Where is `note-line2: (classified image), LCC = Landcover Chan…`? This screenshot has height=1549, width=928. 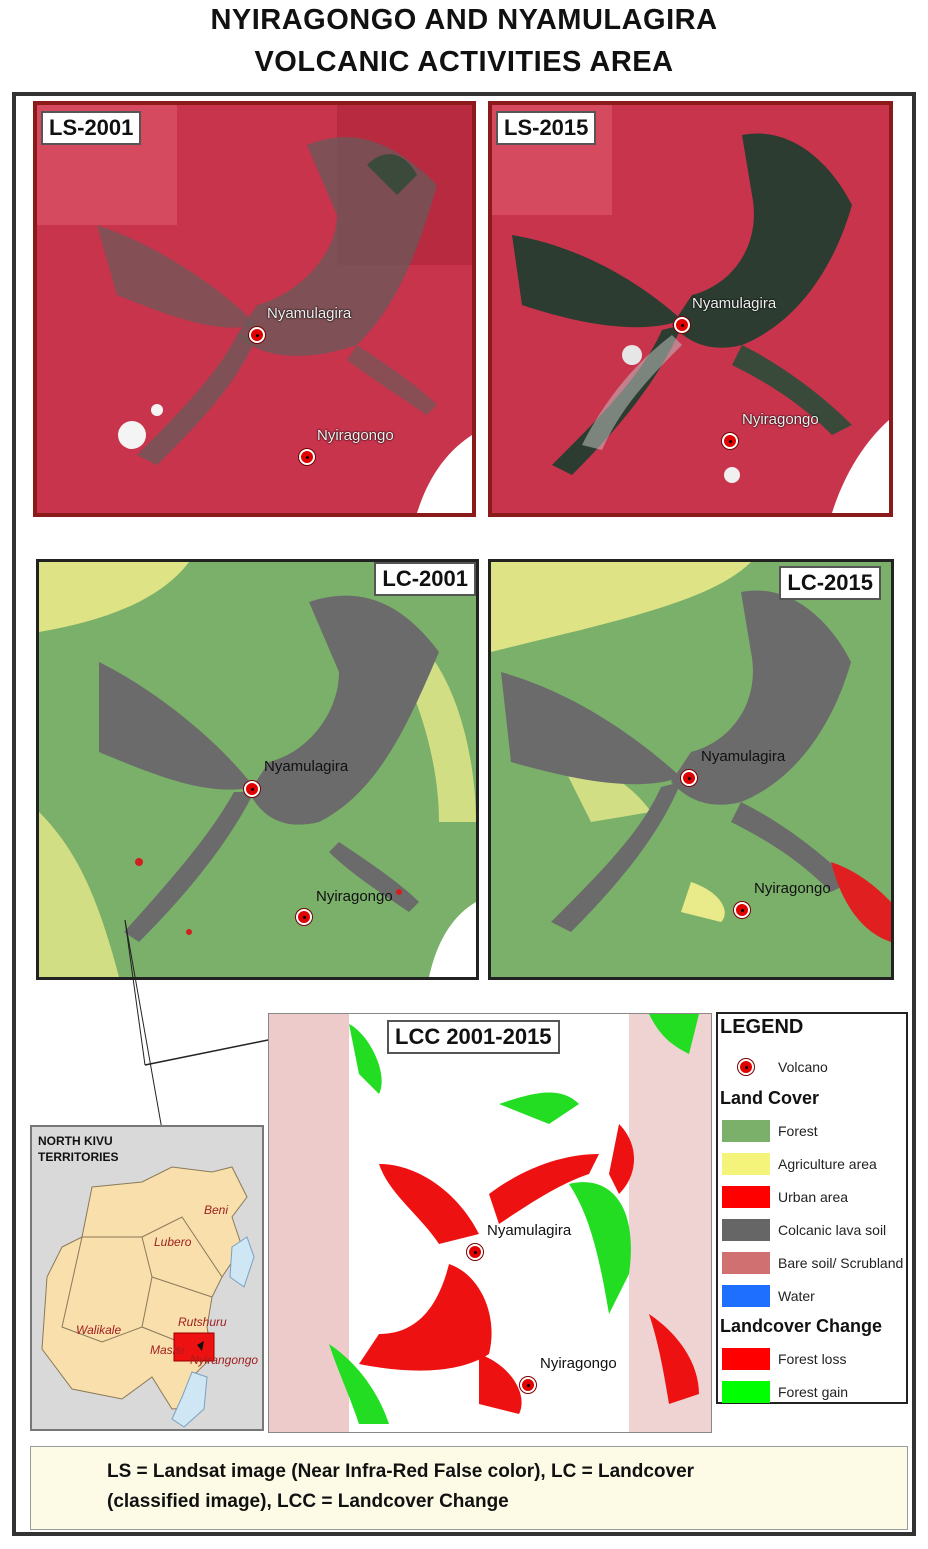 note-line2: (classified image), LCC = Landcover Chan… is located at coordinates (308, 1501).